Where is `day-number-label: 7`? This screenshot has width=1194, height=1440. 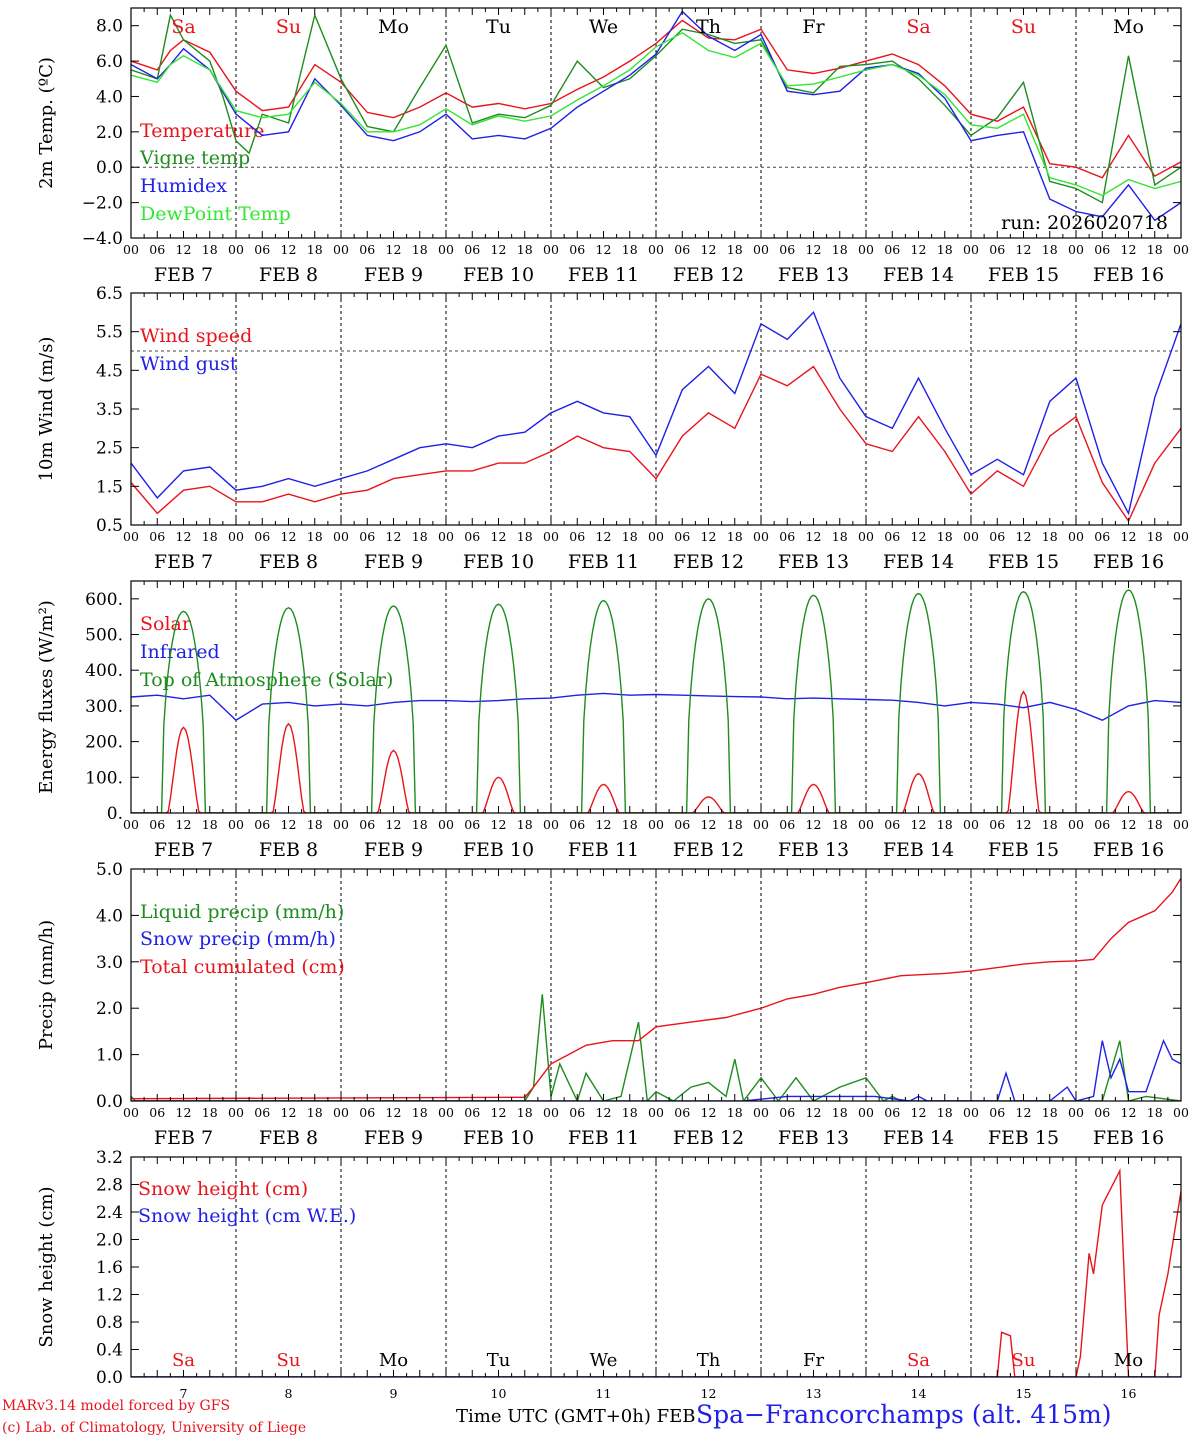
day-number-label: 7 is located at coordinates (184, 1393).